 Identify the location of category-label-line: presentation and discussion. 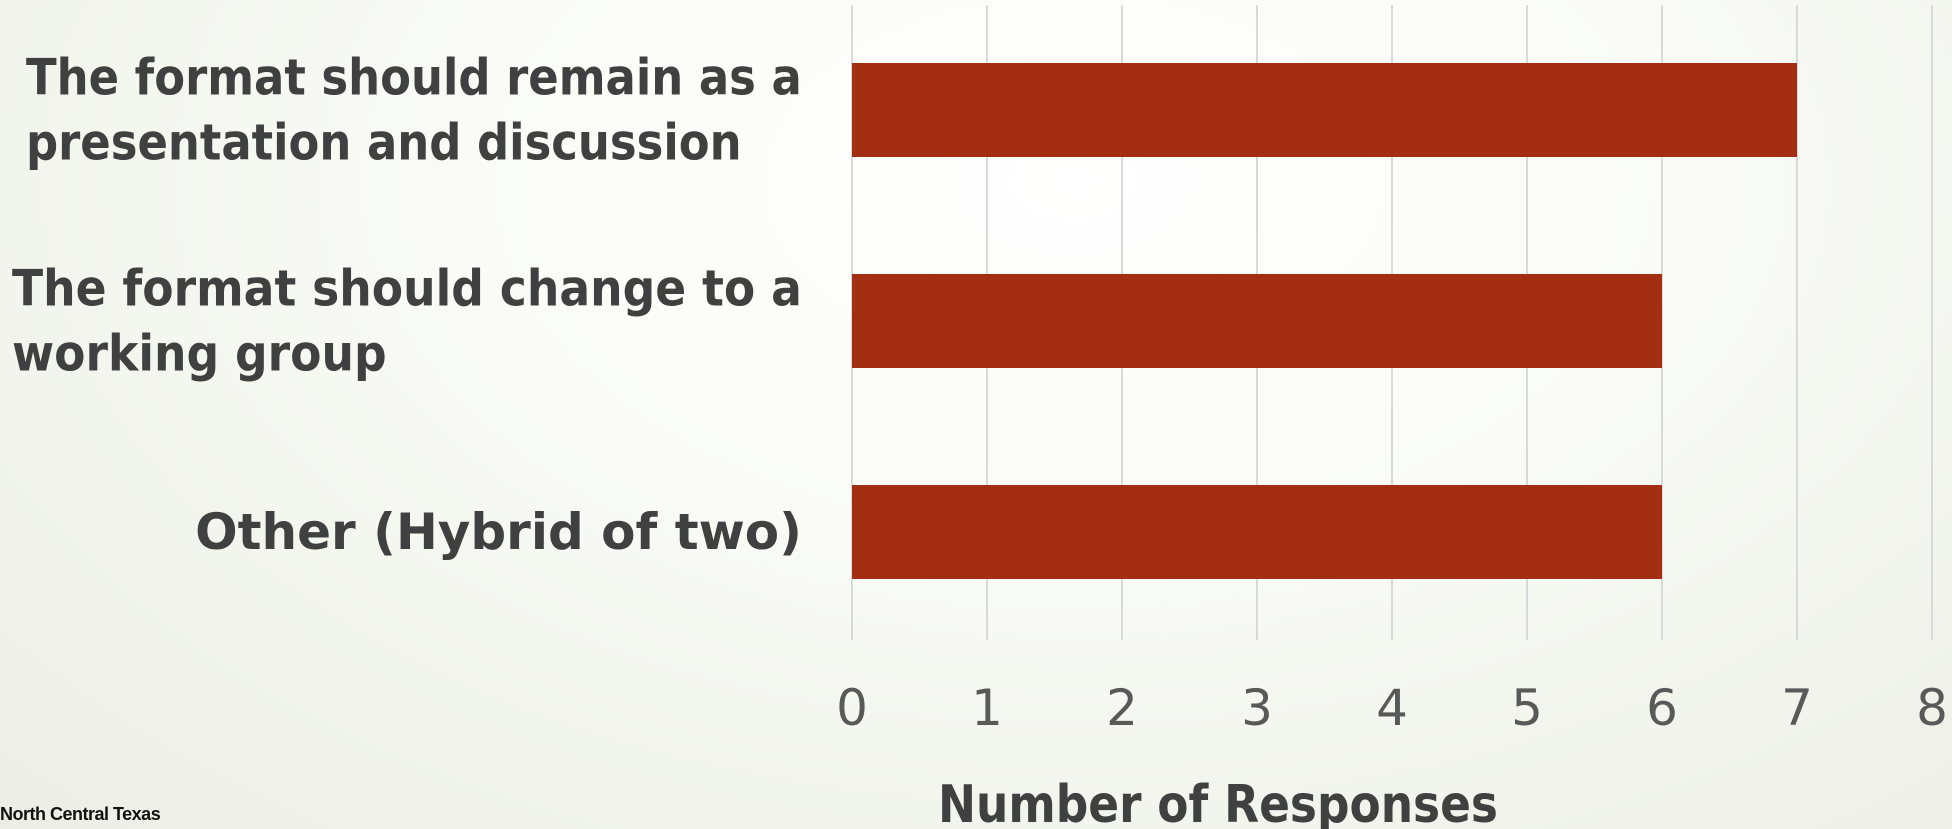
(384, 143).